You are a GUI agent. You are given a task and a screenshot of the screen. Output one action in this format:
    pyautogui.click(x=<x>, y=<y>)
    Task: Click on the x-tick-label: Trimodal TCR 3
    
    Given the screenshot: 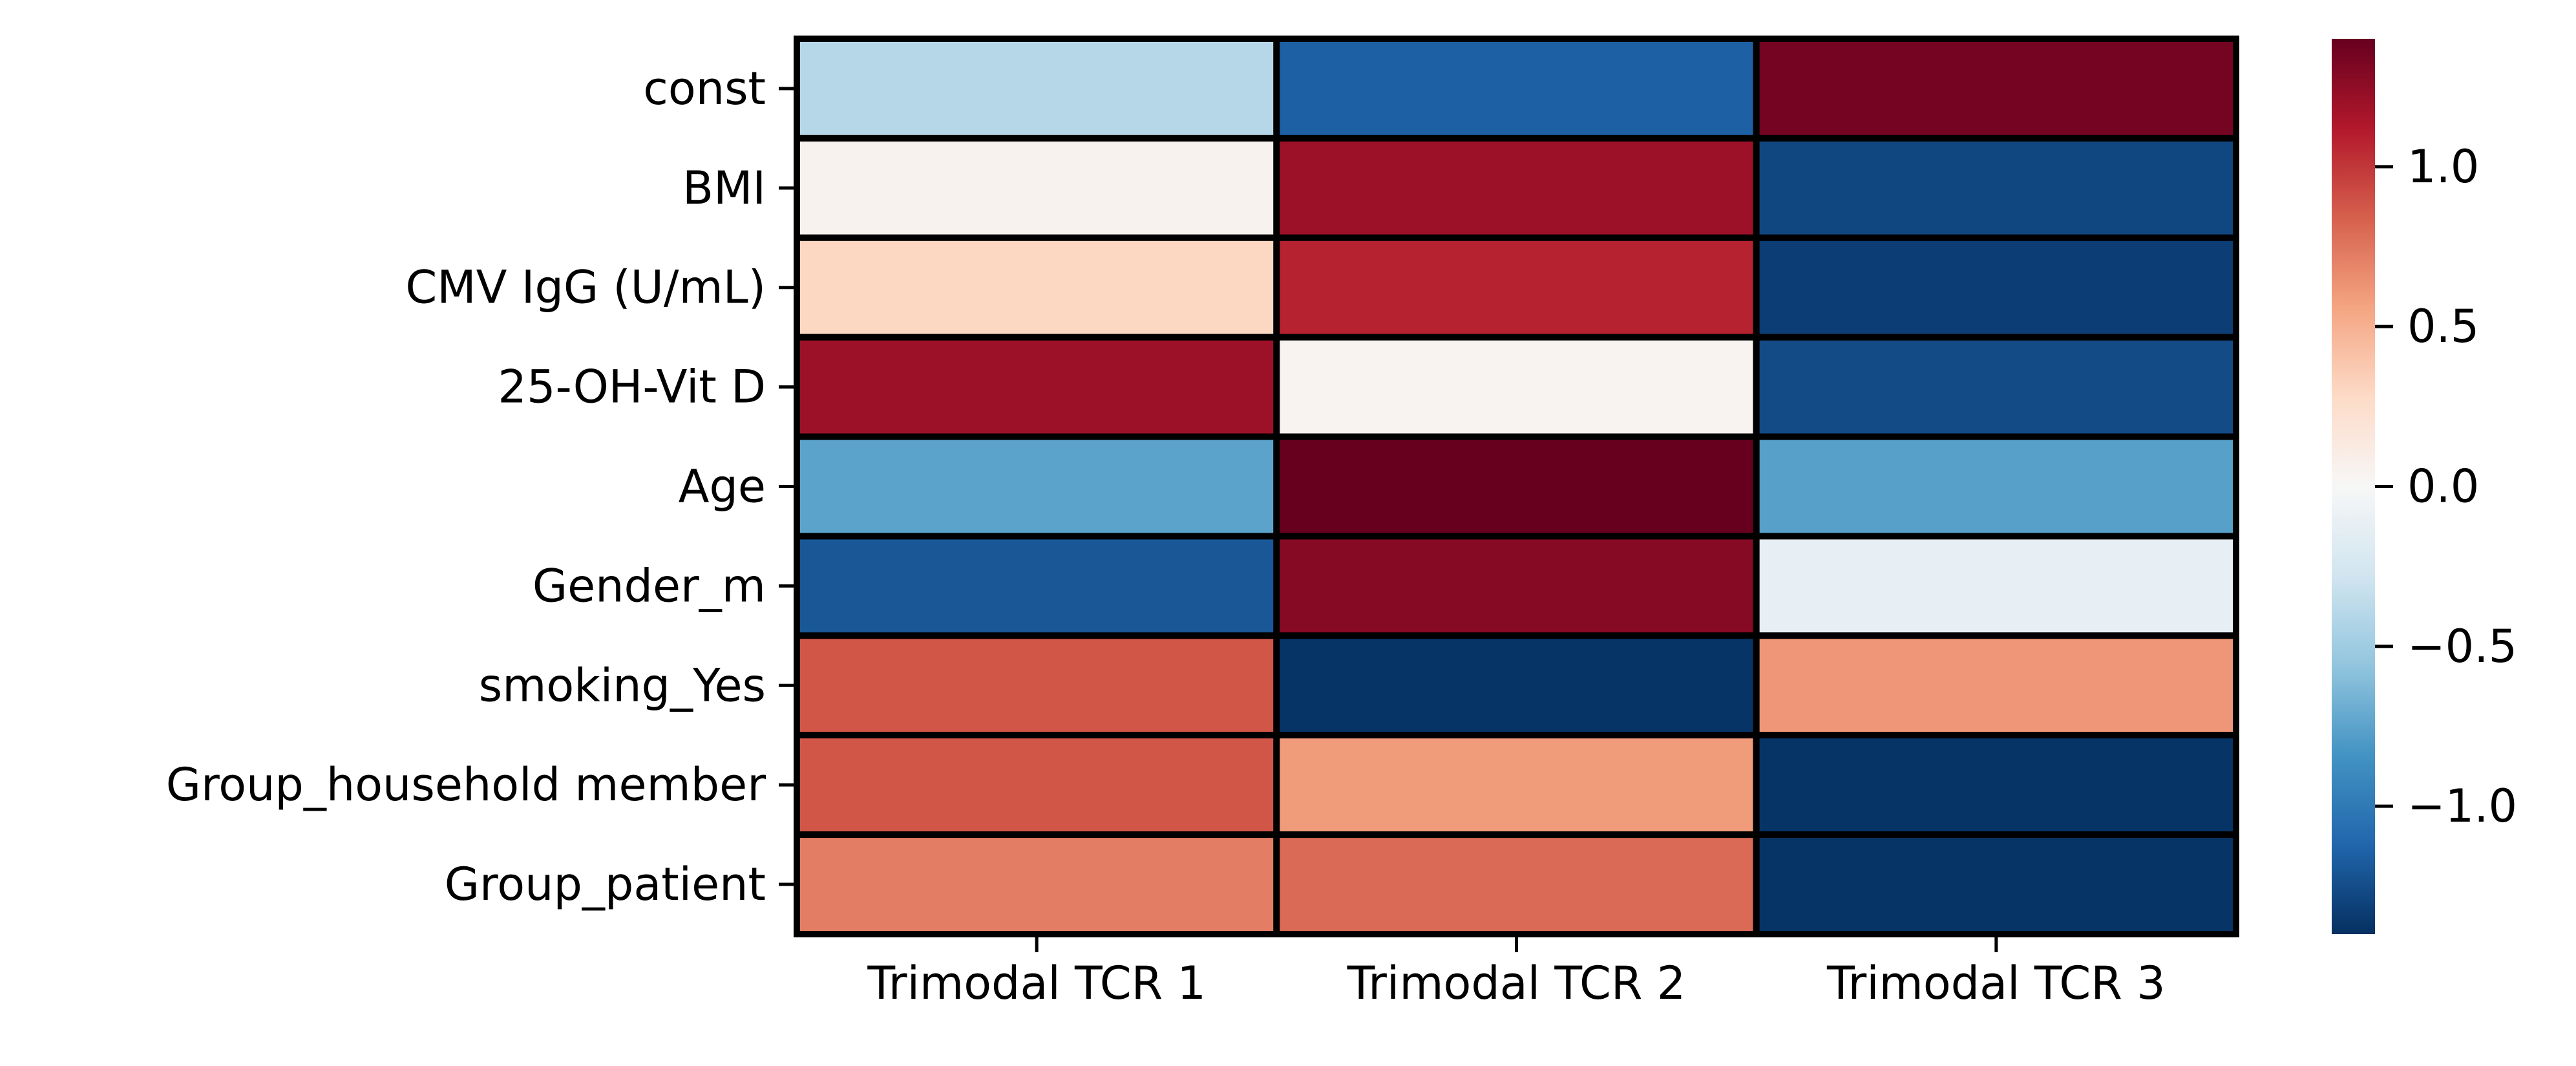 What is the action you would take?
    pyautogui.click(x=1996, y=984)
    